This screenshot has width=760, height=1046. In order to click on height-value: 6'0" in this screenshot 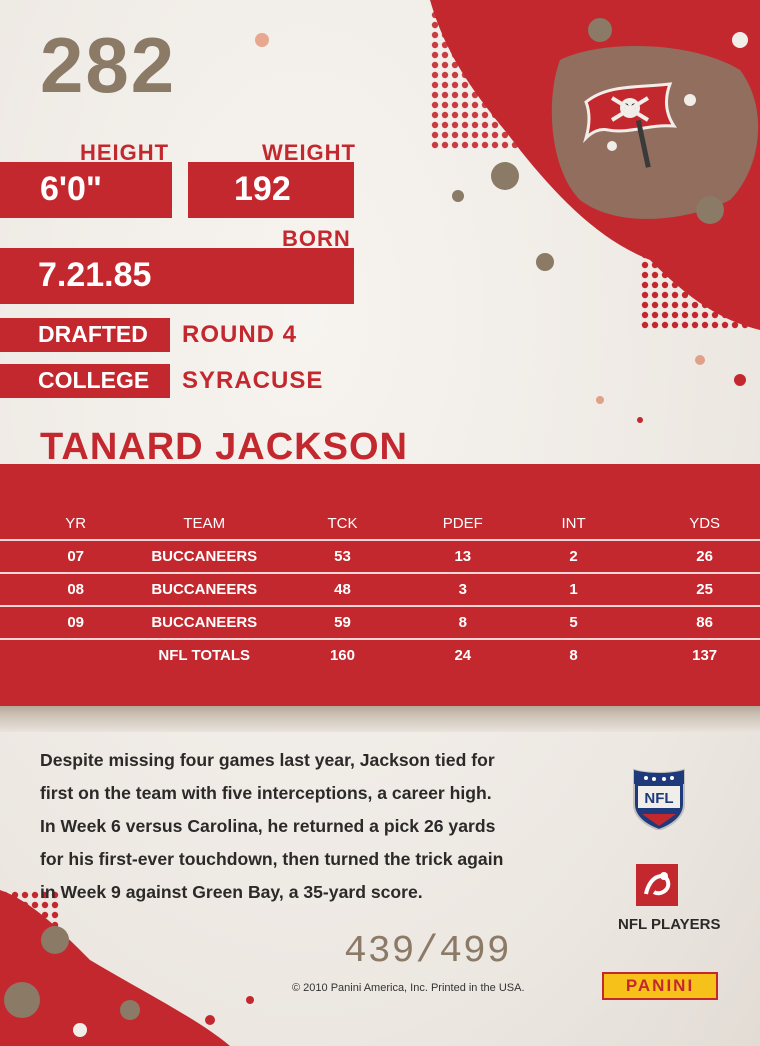, I will do `click(71, 189)`.